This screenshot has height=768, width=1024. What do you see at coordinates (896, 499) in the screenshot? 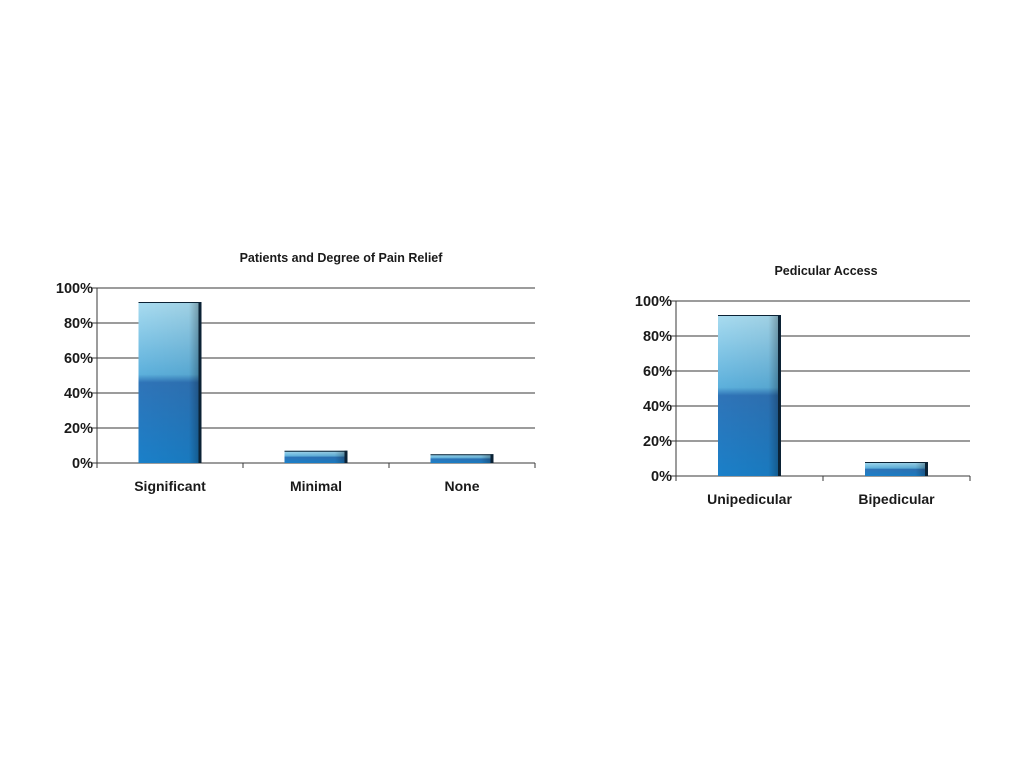
I see `category-label: Bipedicular` at bounding box center [896, 499].